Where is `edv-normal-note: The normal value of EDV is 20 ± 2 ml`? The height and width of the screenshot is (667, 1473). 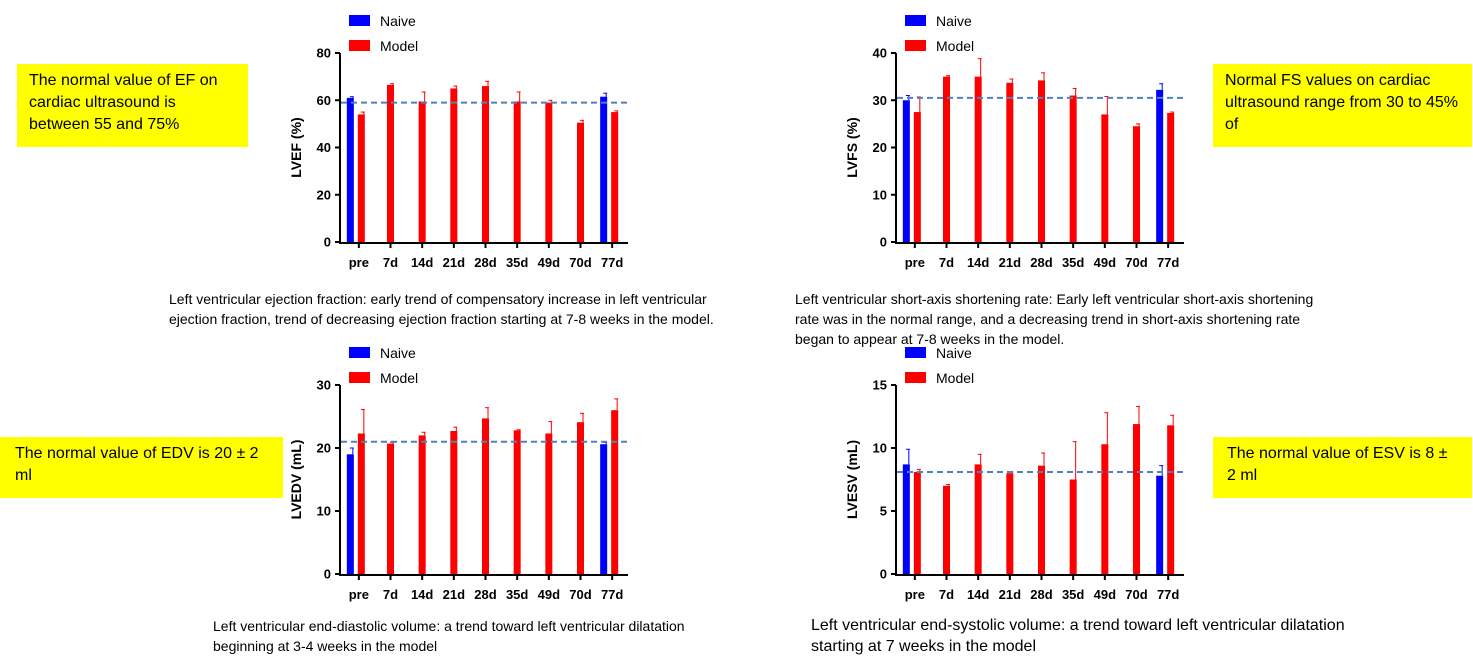
edv-normal-note: The normal value of EDV is 20 ± 2 ml is located at coordinates (141, 467).